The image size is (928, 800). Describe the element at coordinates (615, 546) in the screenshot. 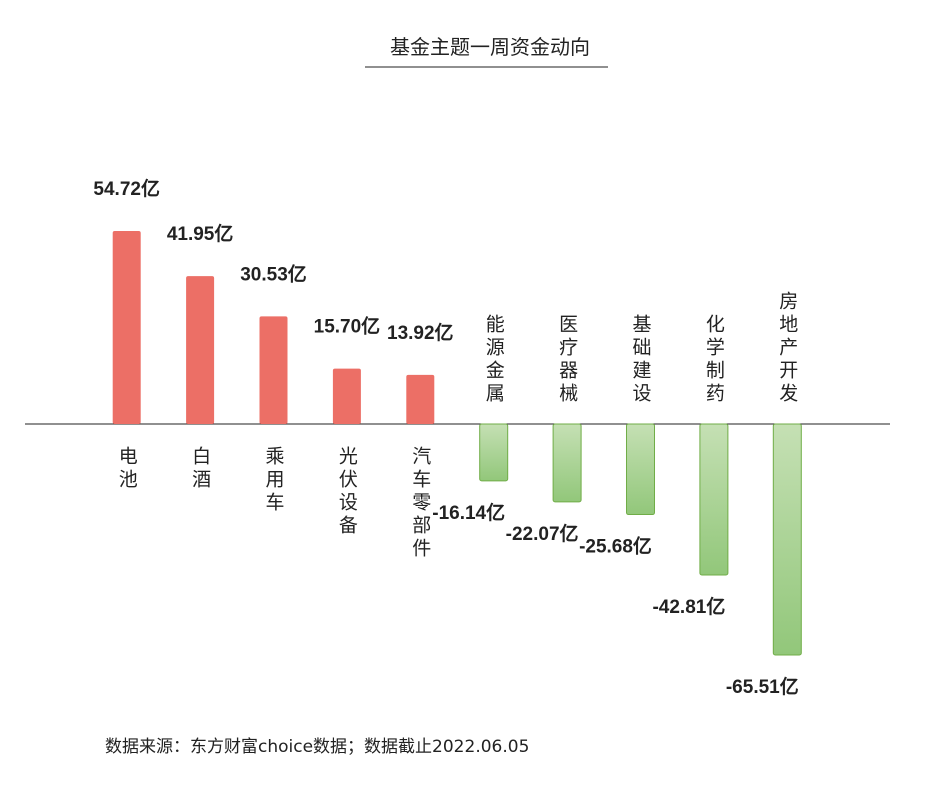

I see `value-label: -25.68亿` at that location.